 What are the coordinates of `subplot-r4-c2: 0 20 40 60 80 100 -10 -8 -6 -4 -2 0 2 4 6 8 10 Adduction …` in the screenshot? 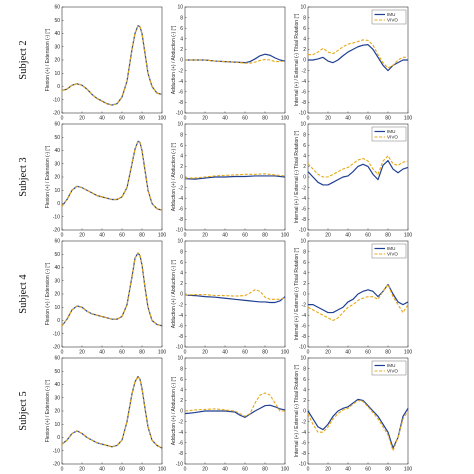 It's located at (230, 297).